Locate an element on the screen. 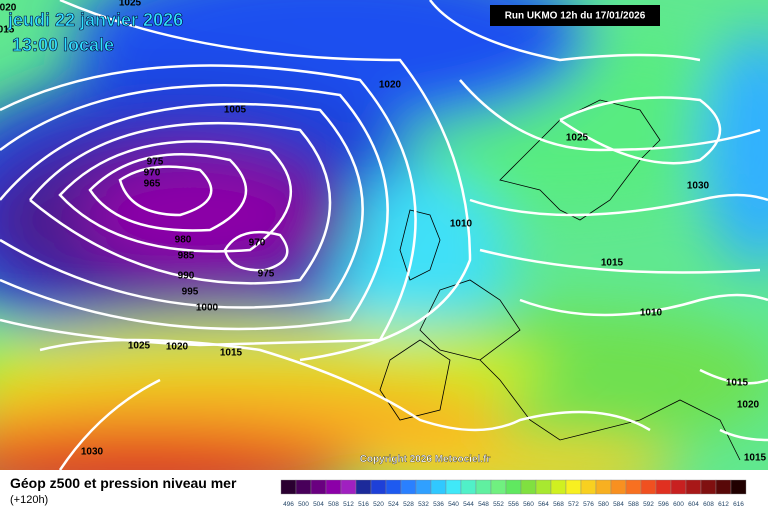  scale-label: 596 is located at coordinates (663, 504).